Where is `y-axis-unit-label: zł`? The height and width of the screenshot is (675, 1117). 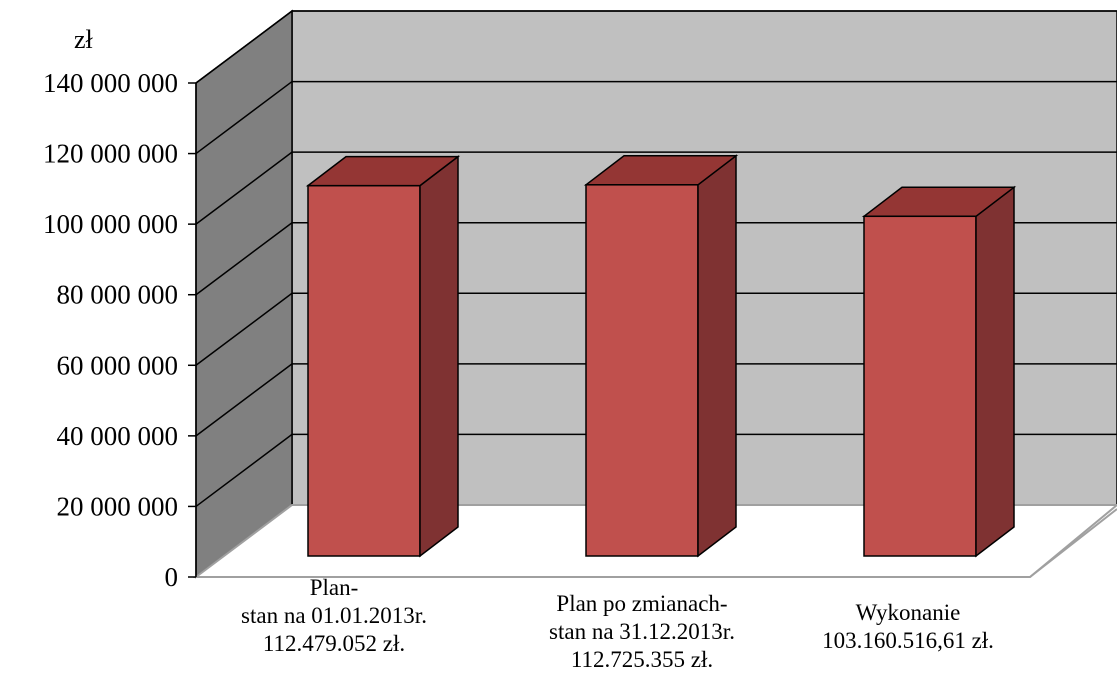
y-axis-unit-label: zł is located at coordinates (84, 39).